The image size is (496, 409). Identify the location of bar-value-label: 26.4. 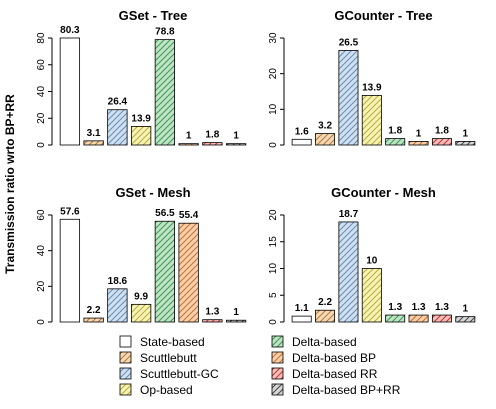
(118, 102).